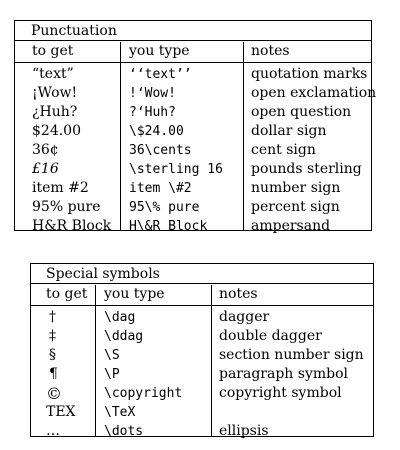 The height and width of the screenshot is (450, 400). I want to click on cell-notes: section number sign, so click(291, 355).